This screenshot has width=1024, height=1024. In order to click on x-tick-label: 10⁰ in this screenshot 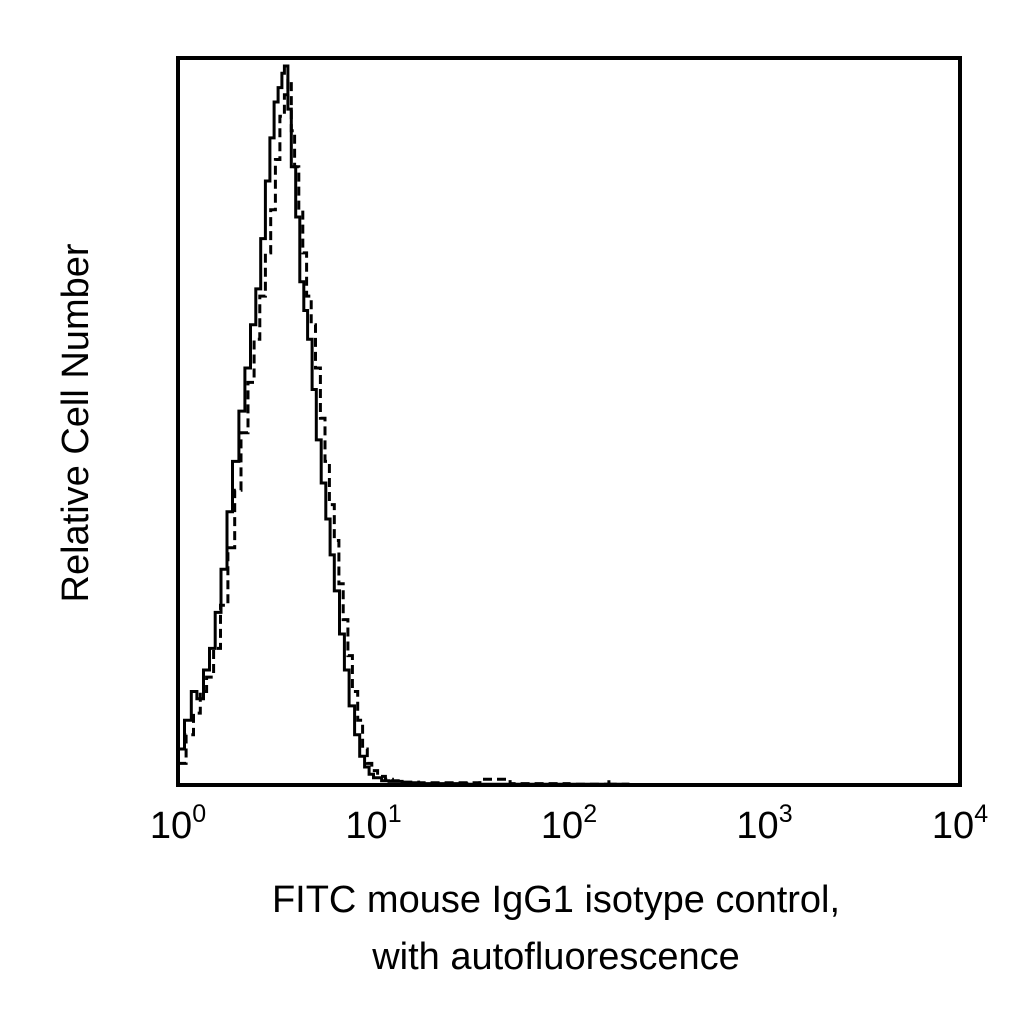, I will do `click(178, 823)`.